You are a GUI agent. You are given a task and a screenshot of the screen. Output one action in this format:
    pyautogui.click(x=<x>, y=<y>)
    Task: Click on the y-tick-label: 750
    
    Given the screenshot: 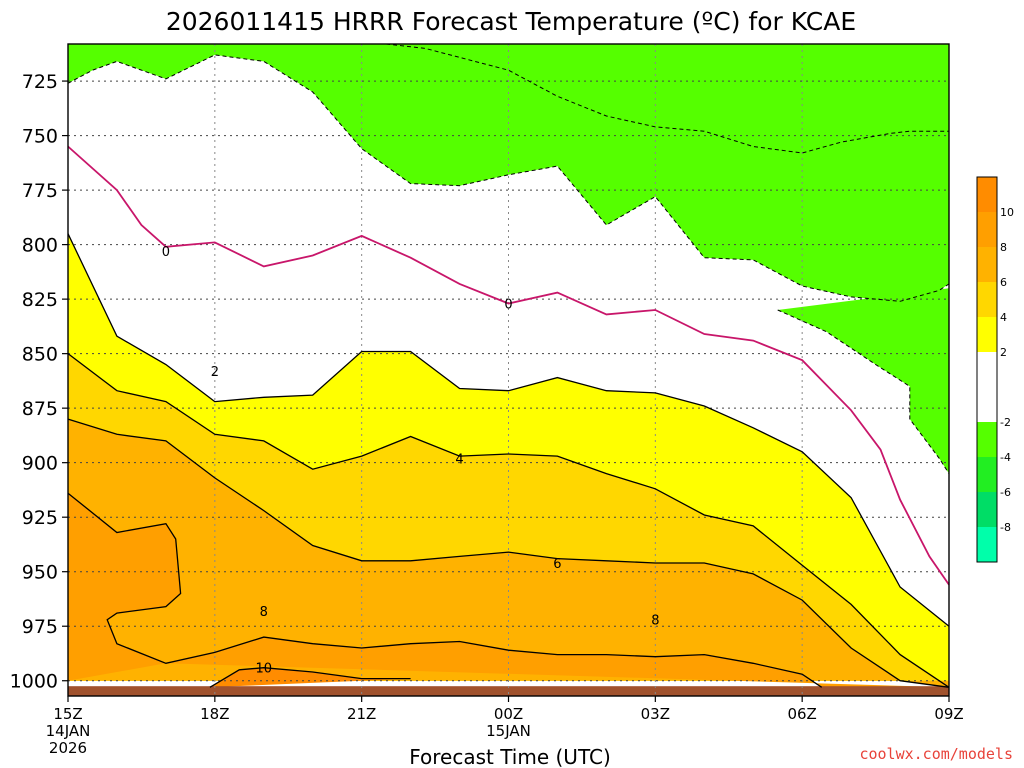 What is the action you would take?
    pyautogui.click(x=40, y=137)
    